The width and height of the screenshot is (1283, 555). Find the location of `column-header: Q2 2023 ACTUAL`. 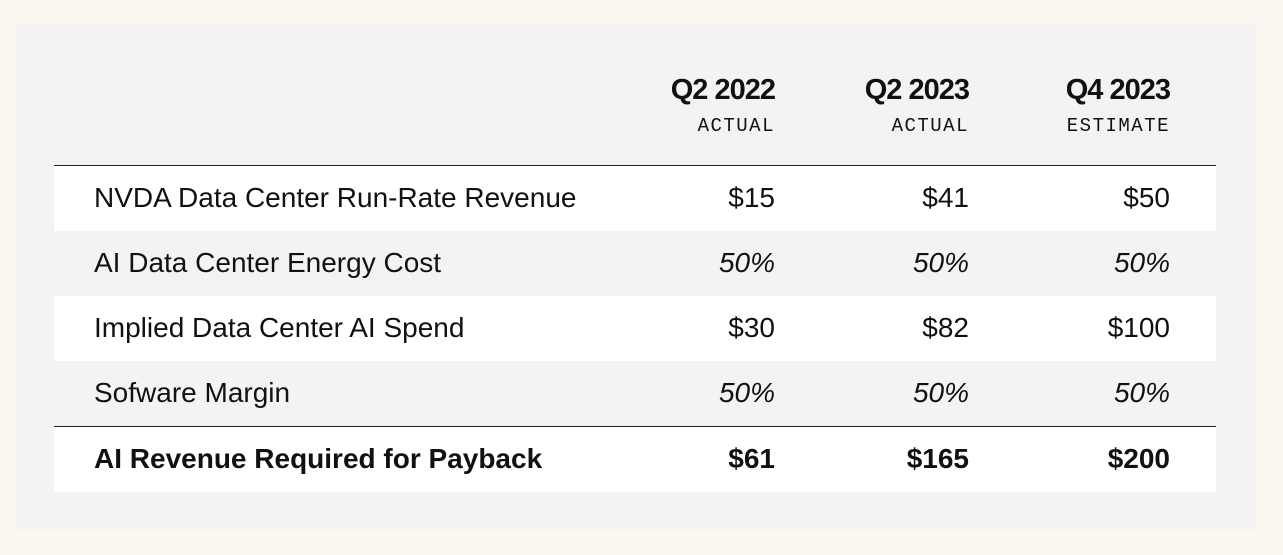

column-header: Q2 2023 ACTUAL is located at coordinates (889, 105).